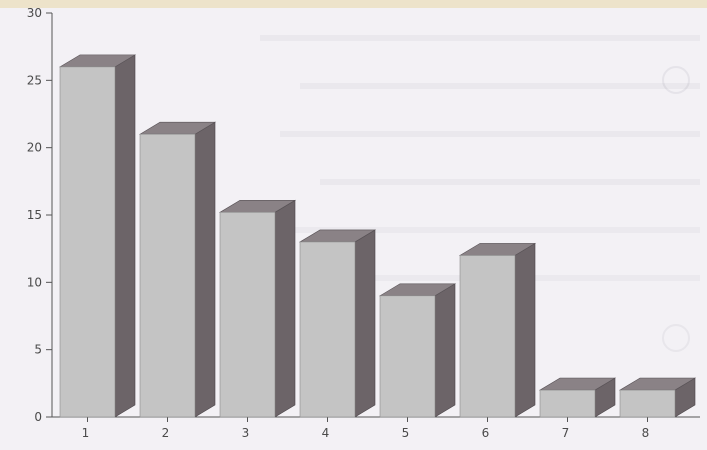 Image resolution: width=707 pixels, height=450 pixels. What do you see at coordinates (246, 433) in the screenshot?
I see `x-tick-label: 3` at bounding box center [246, 433].